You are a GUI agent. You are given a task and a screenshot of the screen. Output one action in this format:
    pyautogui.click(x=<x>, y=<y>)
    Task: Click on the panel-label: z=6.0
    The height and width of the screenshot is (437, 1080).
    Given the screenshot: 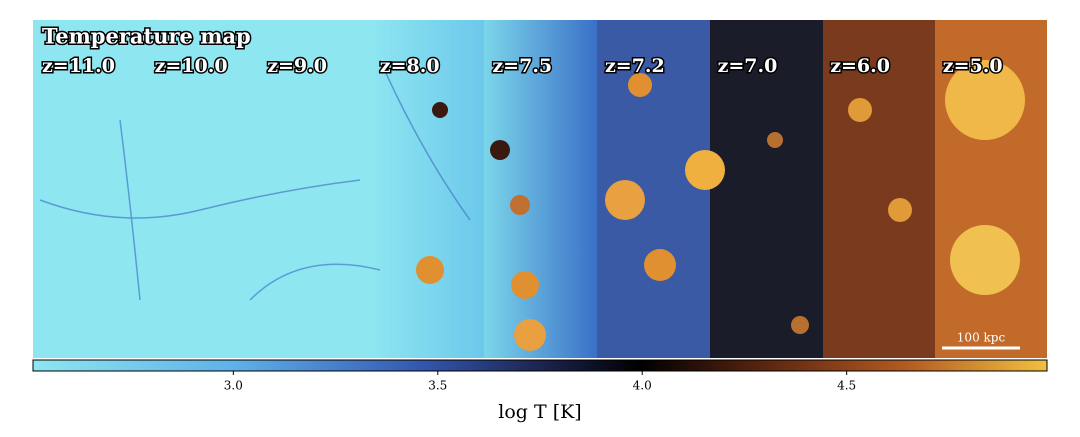 What is the action you would take?
    pyautogui.click(x=860, y=66)
    